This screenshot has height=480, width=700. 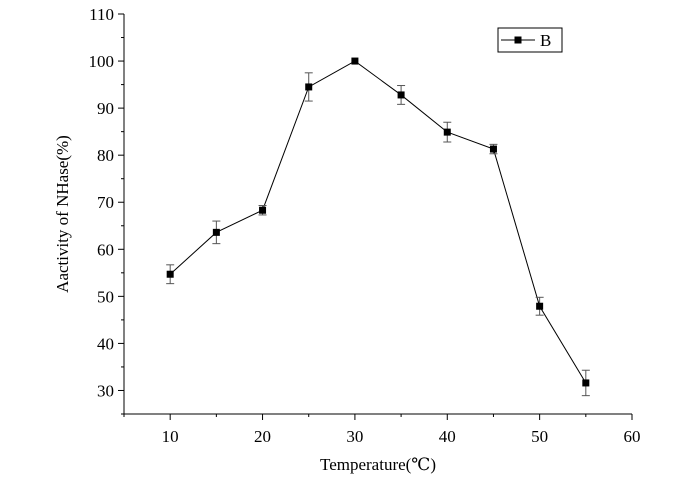 I want to click on y-tick-label: 70, so click(x=105, y=202).